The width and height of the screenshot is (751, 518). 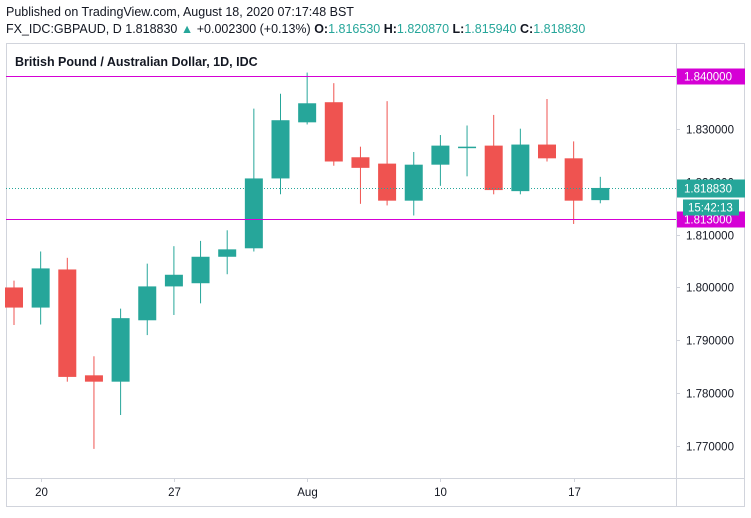 I want to click on price-change: +0.002300 (+0.13%), so click(x=253, y=29).